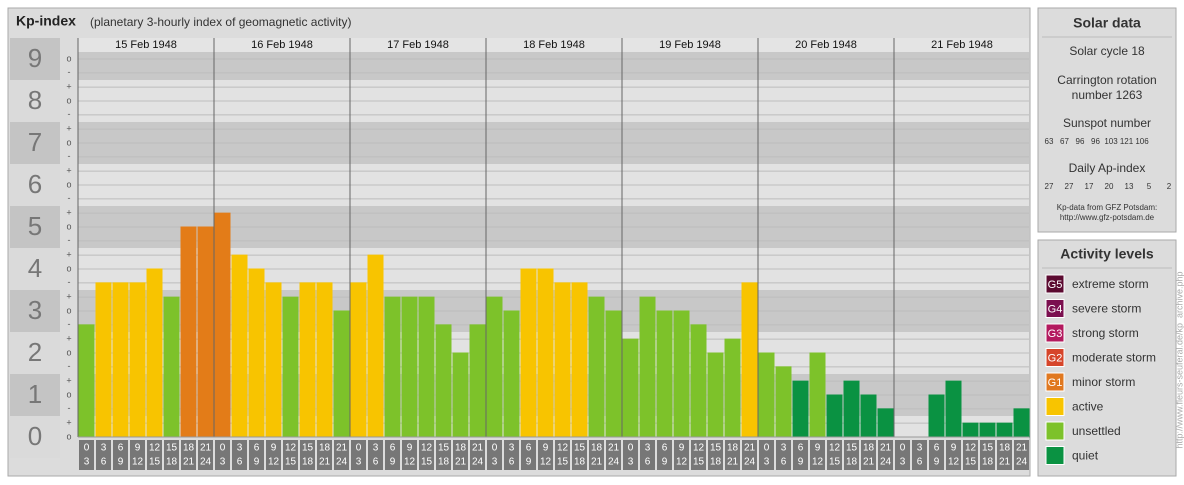 This screenshot has height=485, width=1184. I want to click on sunspot-value: 63, so click(1049, 141).